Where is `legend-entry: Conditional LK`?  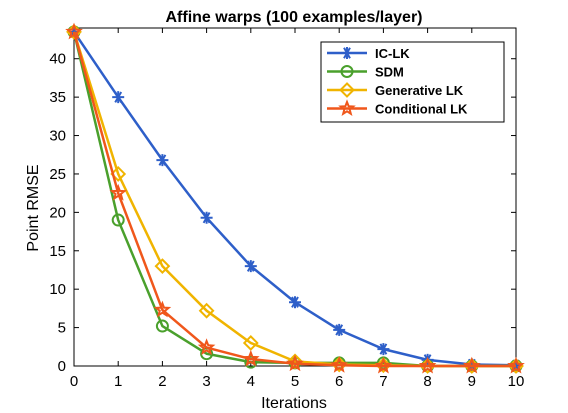 legend-entry: Conditional LK is located at coordinates (397, 108).